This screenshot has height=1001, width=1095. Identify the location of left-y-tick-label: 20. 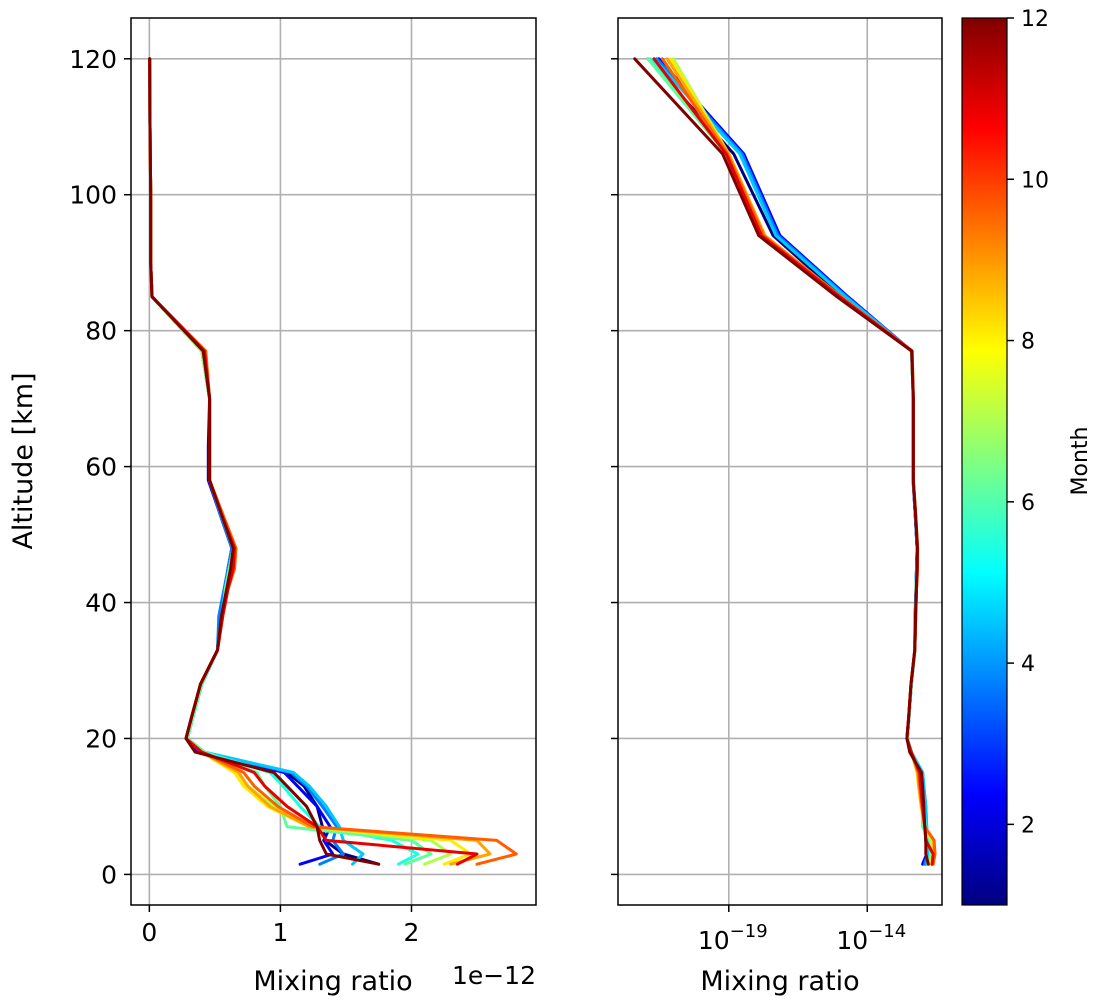
(101, 738).